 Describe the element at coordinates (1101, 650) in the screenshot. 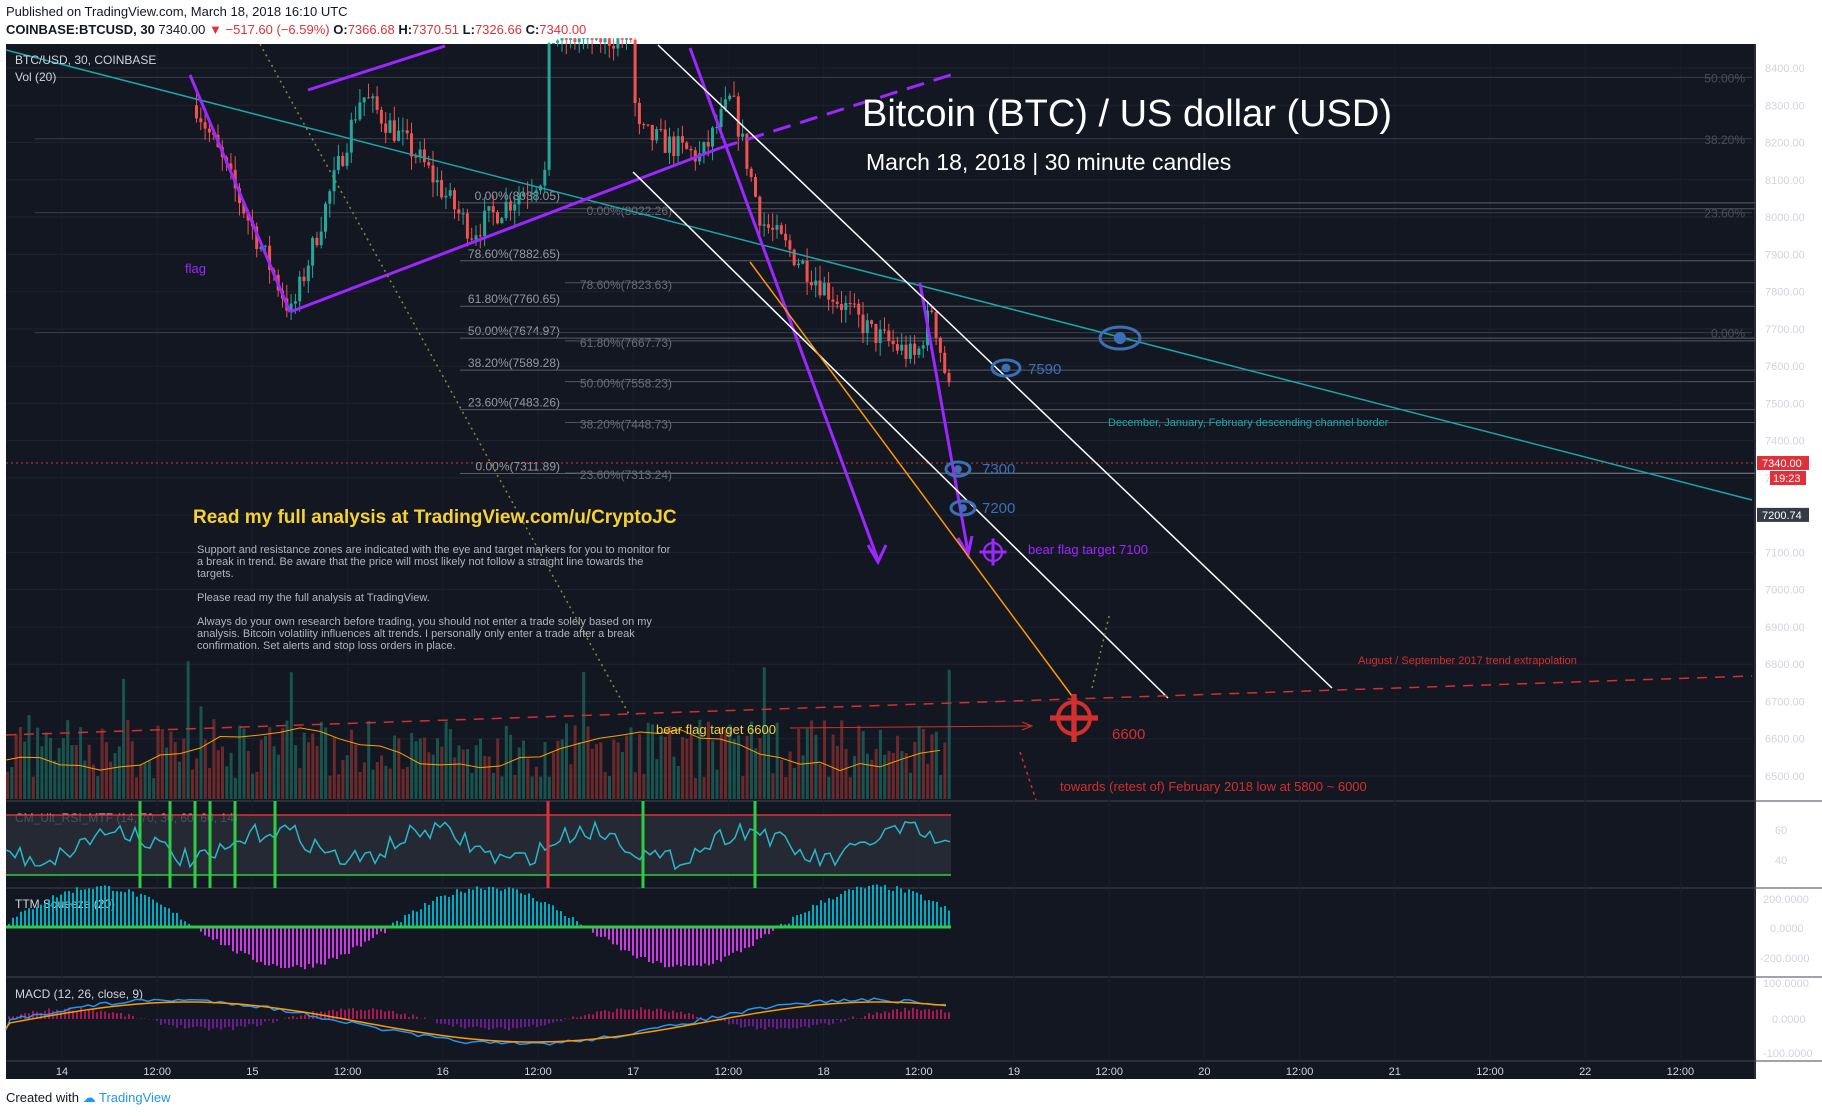

I see `dotted-bounce` at that location.